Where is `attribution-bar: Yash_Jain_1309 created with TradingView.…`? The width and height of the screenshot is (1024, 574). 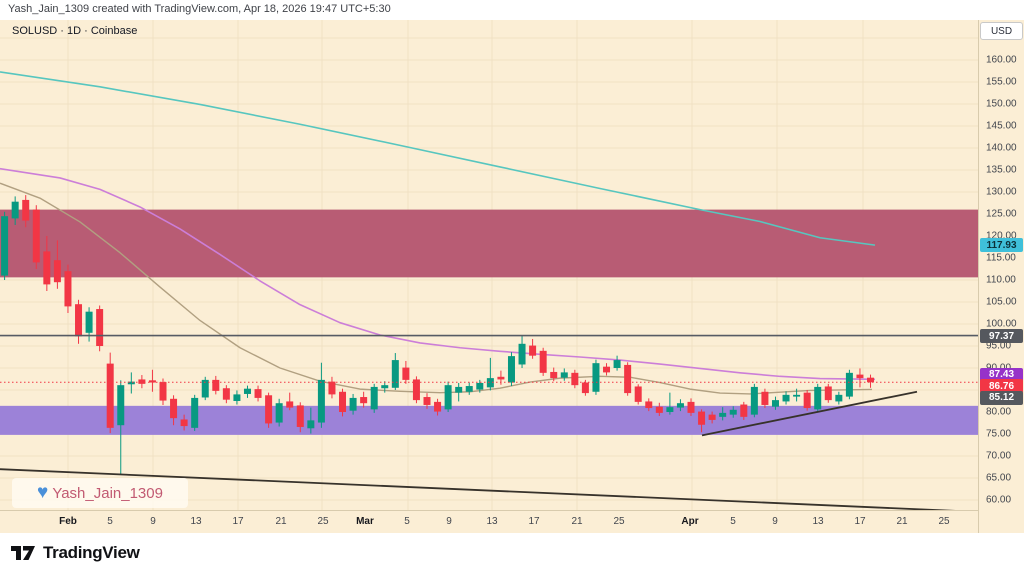 attribution-bar: Yash_Jain_1309 created with TradingView.… is located at coordinates (512, 10).